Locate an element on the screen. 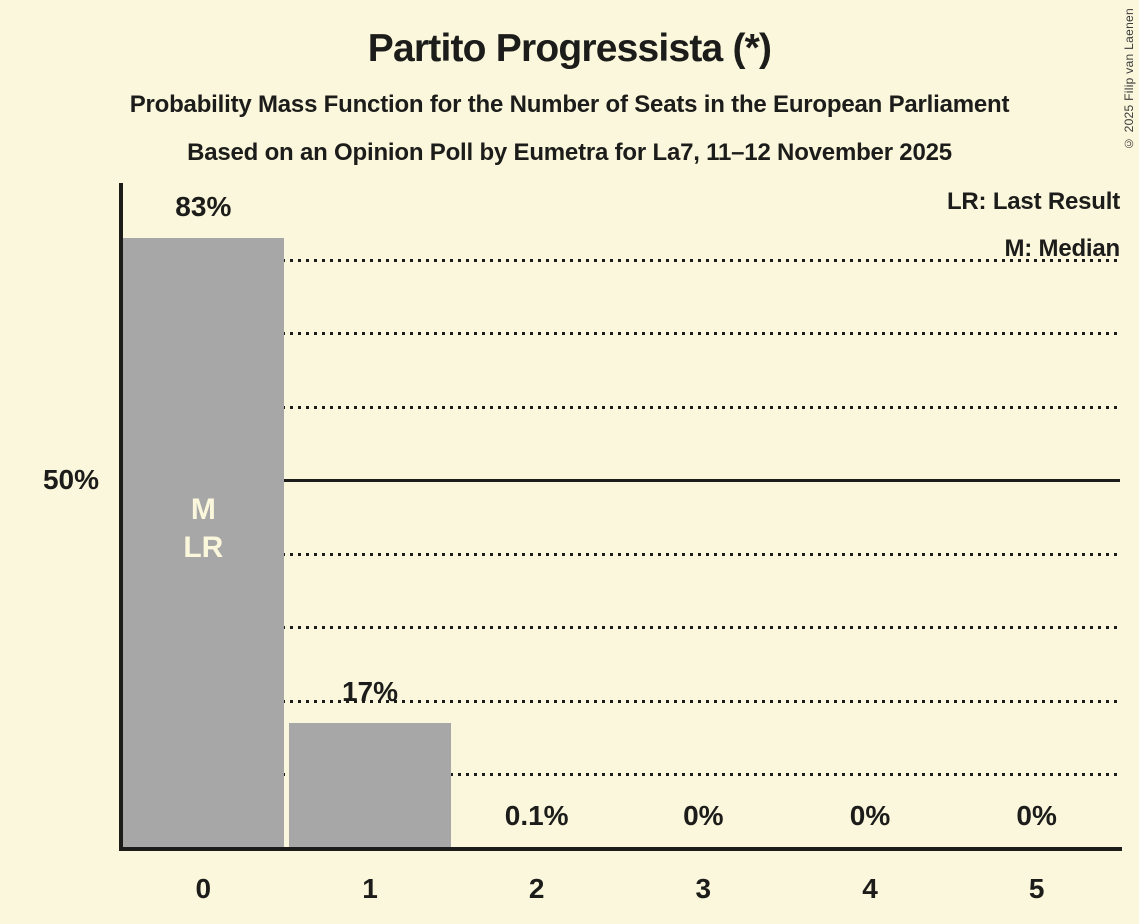  copyright-notice: © 2025 Filip van Laenen is located at coordinates (1129, 79).